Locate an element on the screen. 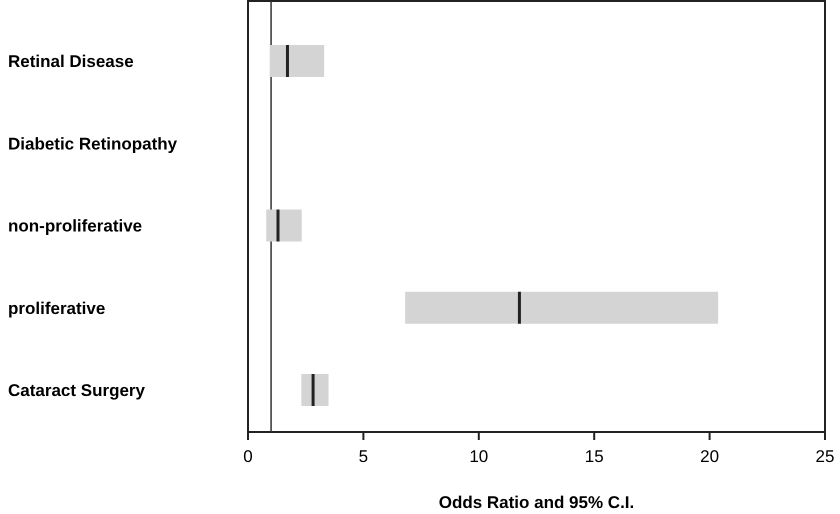  x-tick-label: 0 is located at coordinates (248, 456).